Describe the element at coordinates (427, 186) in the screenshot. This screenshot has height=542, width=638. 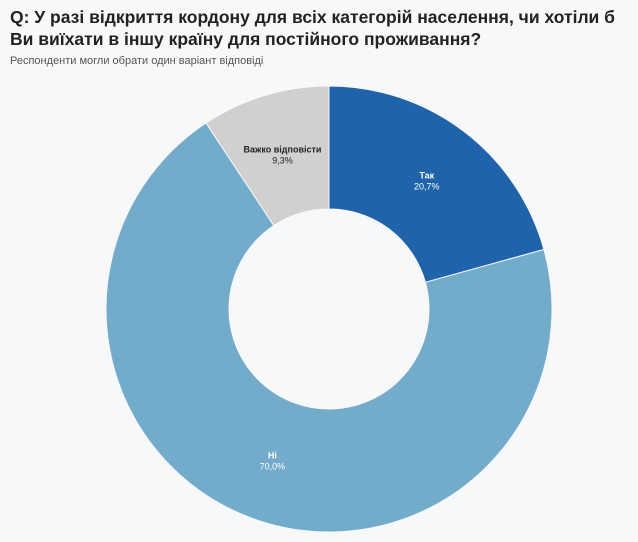
I see `slice-value-label: 20,7%` at that location.